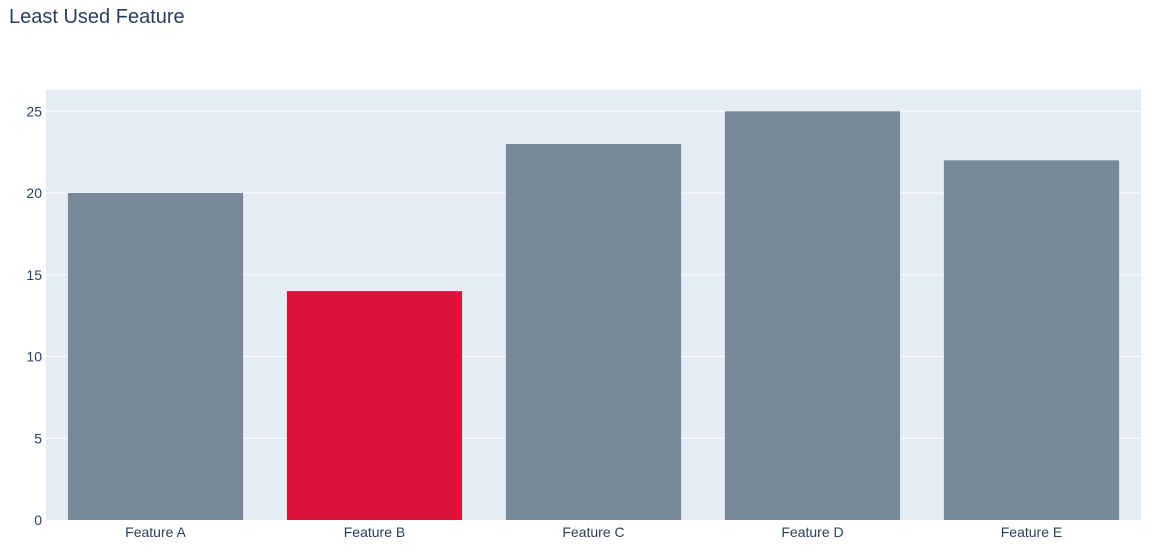 The width and height of the screenshot is (1153, 545). Describe the element at coordinates (34, 193) in the screenshot. I see `y-tick-label: 20` at that location.